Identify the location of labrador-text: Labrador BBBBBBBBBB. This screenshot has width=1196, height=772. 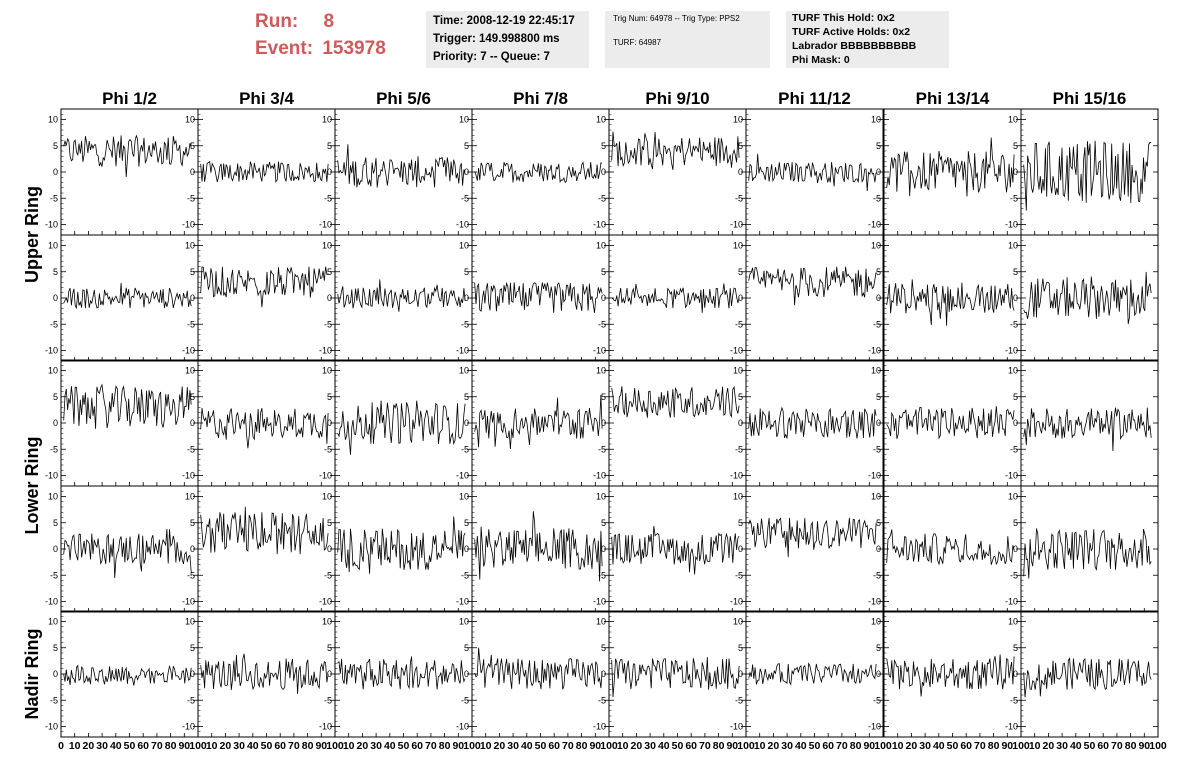
(854, 46).